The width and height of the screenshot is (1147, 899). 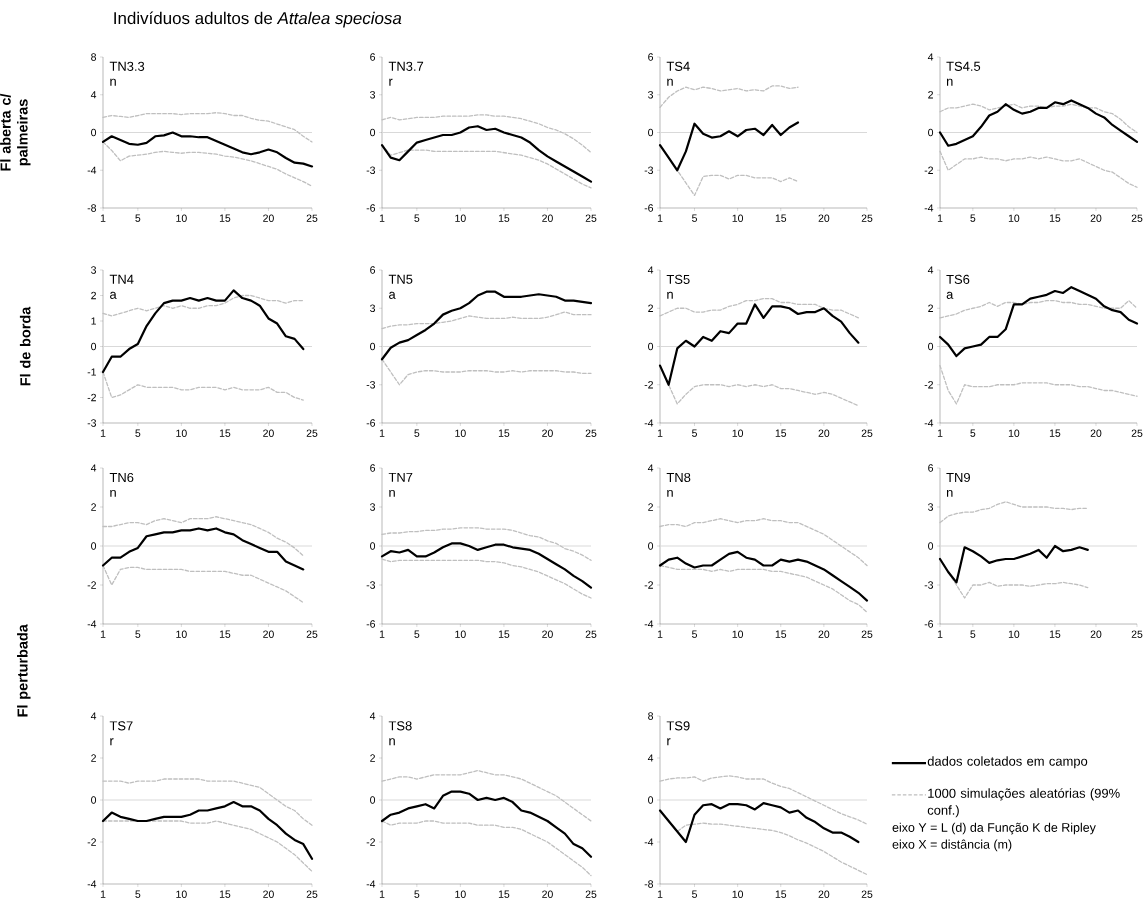 What do you see at coordinates (400, 279) in the screenshot?
I see `annotation: TN5` at bounding box center [400, 279].